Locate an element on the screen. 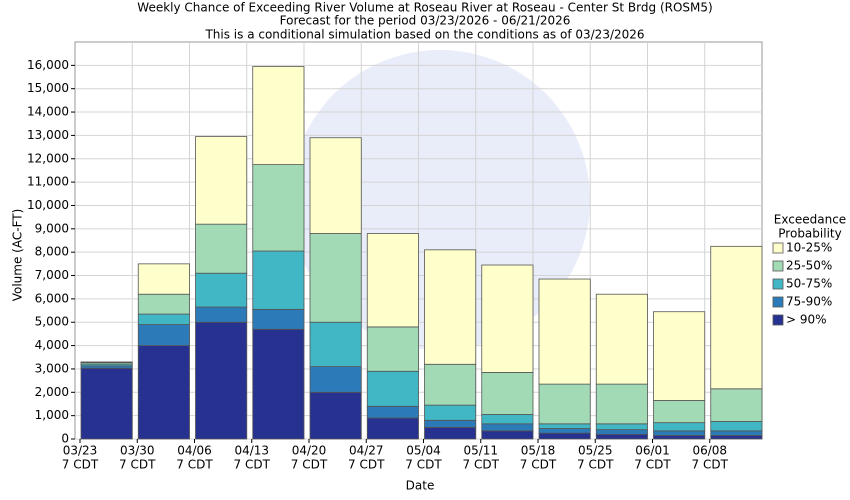  x-tick-label: 04/13 is located at coordinates (251, 451).